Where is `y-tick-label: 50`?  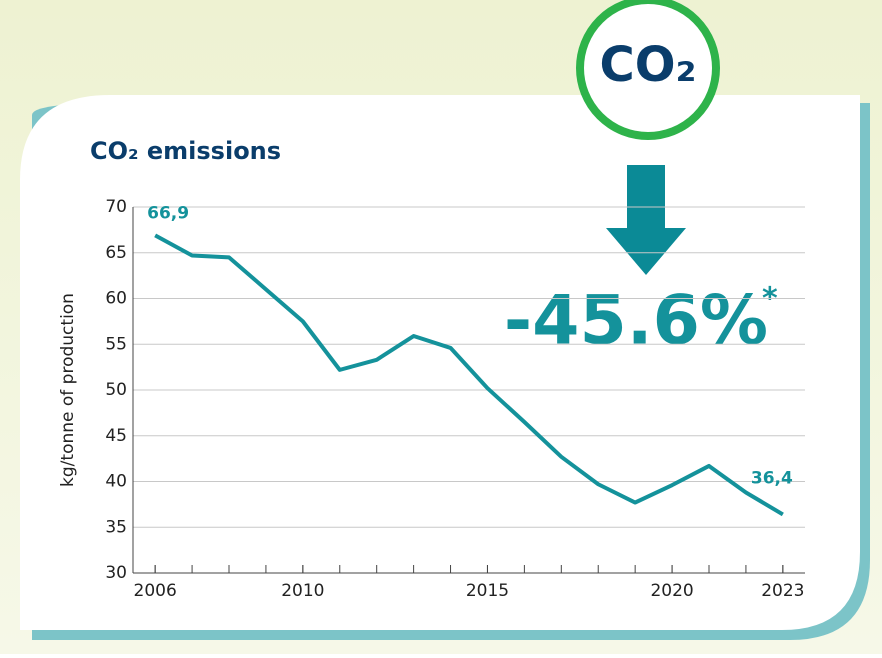
y-tick-label: 50 is located at coordinates (116, 390).